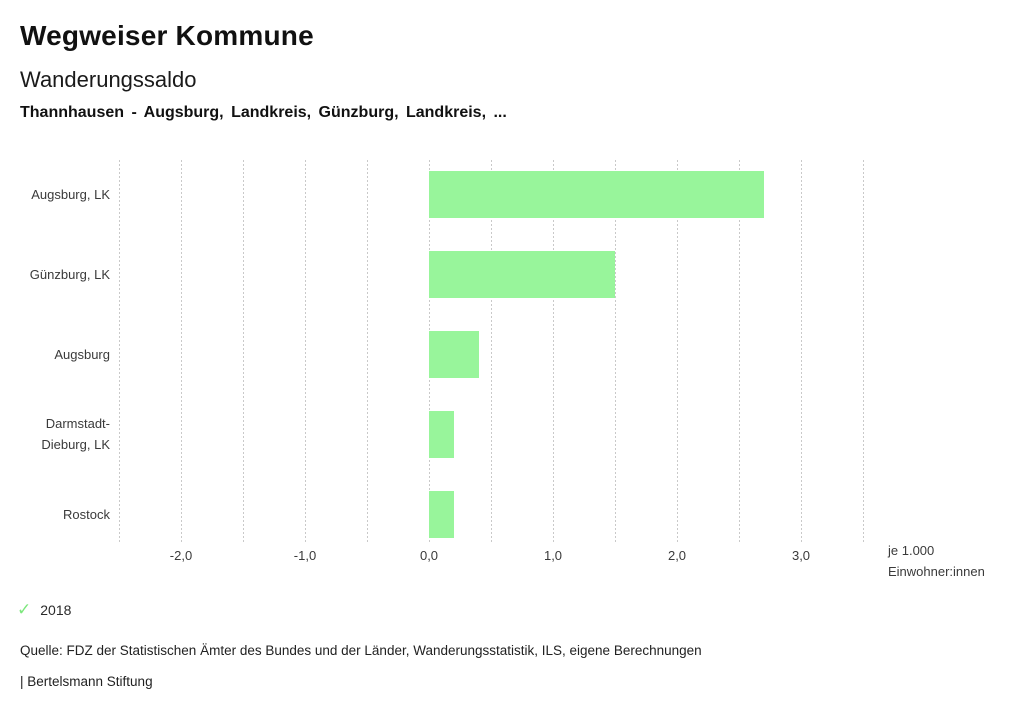 This screenshot has width=1024, height=714. What do you see at coordinates (305, 555) in the screenshot?
I see `x-axis-tick-label: -1,0` at bounding box center [305, 555].